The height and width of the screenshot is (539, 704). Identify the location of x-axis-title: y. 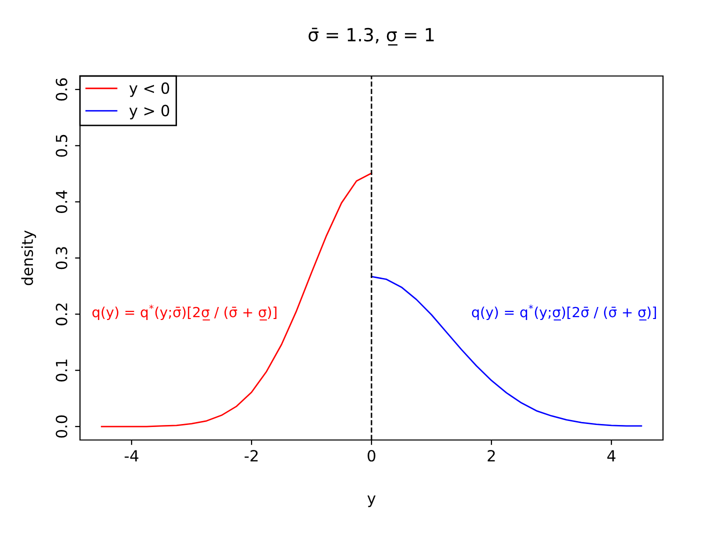
(371, 502).